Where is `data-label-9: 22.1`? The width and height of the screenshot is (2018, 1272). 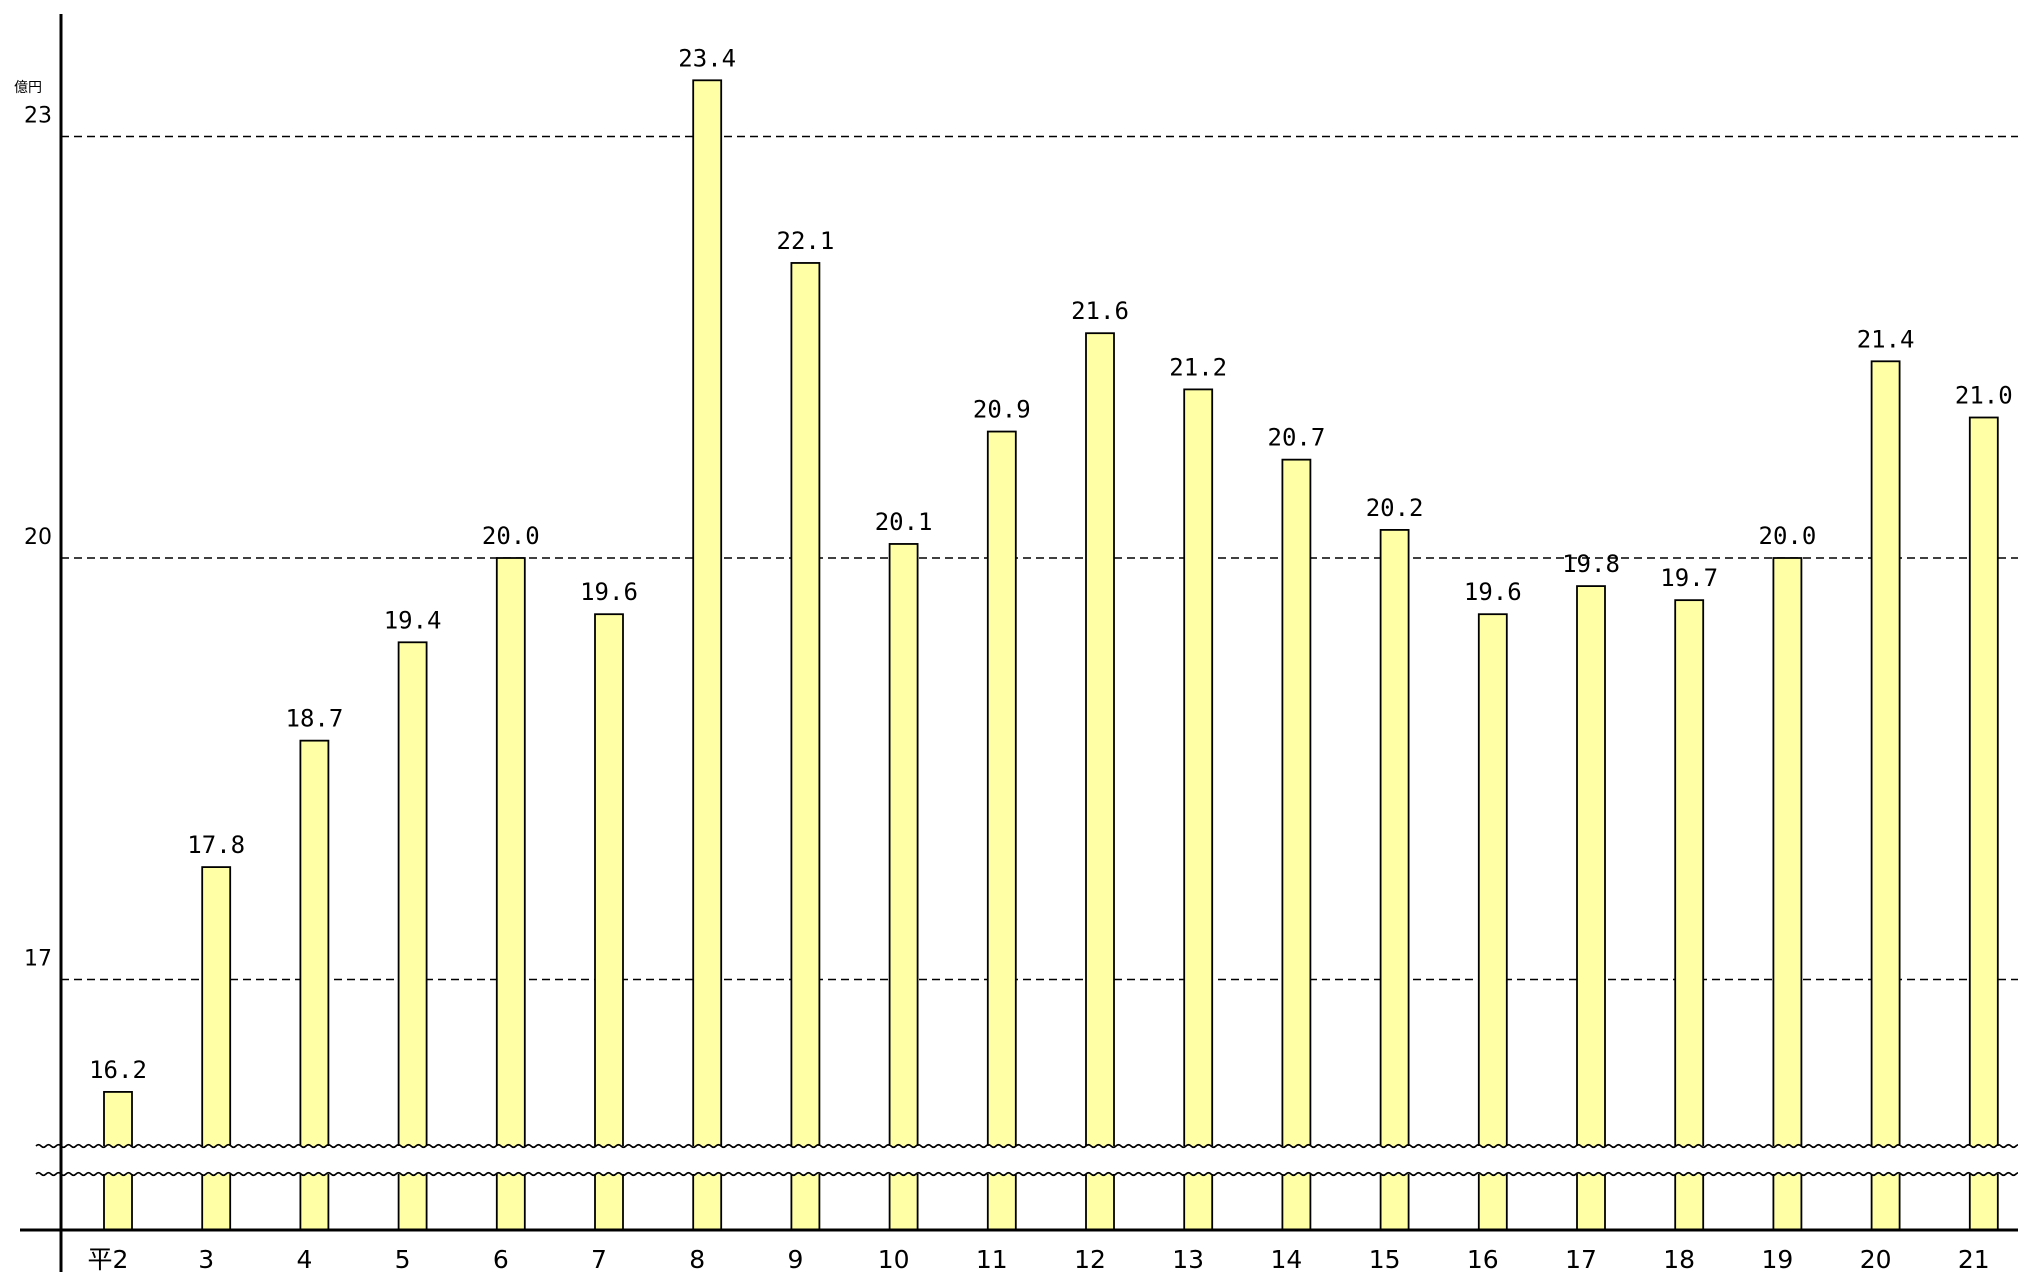
data-label-9: 22.1 is located at coordinates (806, 241).